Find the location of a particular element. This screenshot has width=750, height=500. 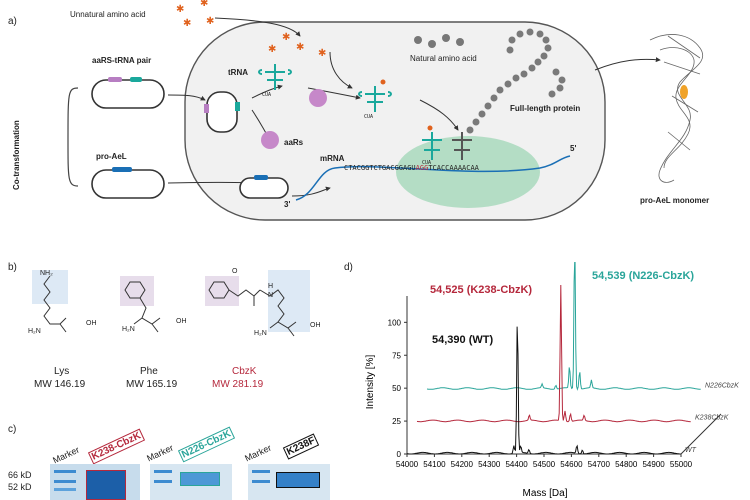

amber-stop-codon: AGG is located at coordinates (422, 168).